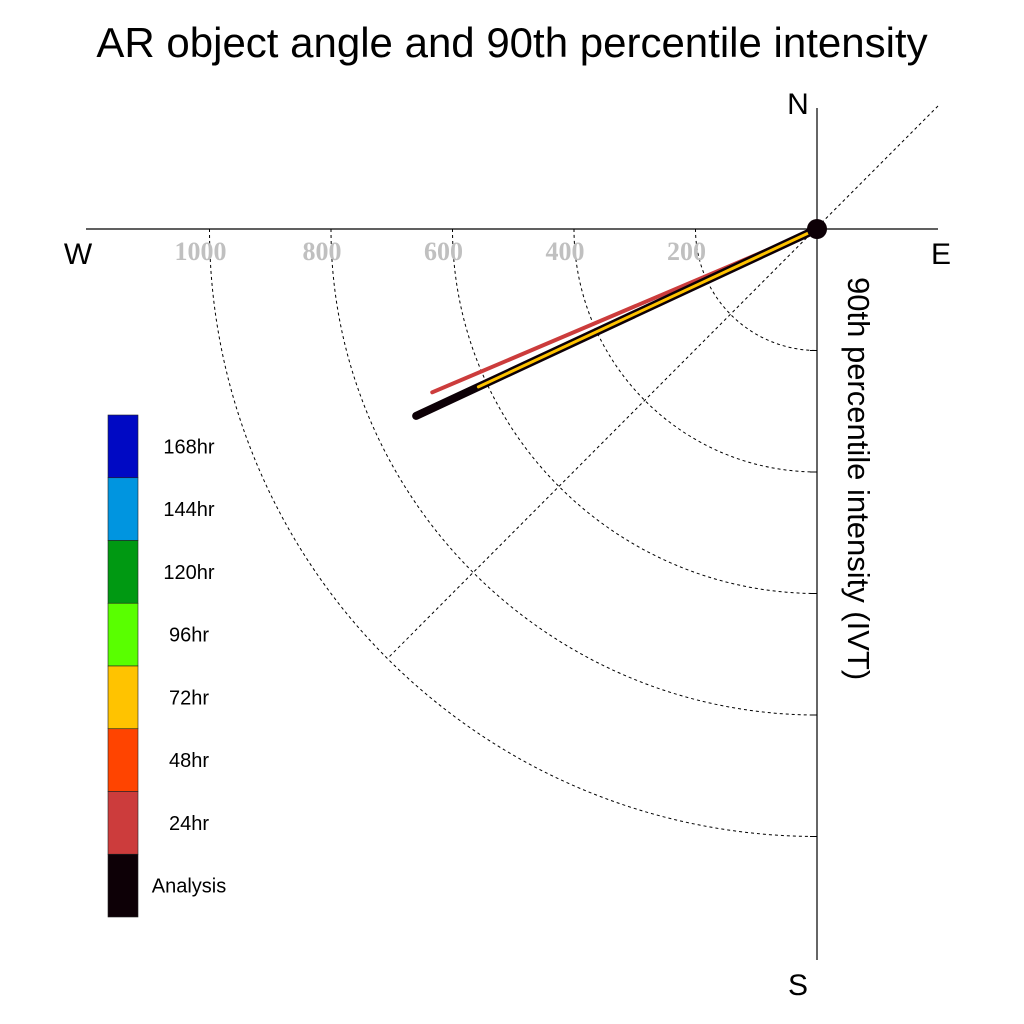 This screenshot has height=1024, width=1024. I want to click on vector-72hr, so click(647, 308).